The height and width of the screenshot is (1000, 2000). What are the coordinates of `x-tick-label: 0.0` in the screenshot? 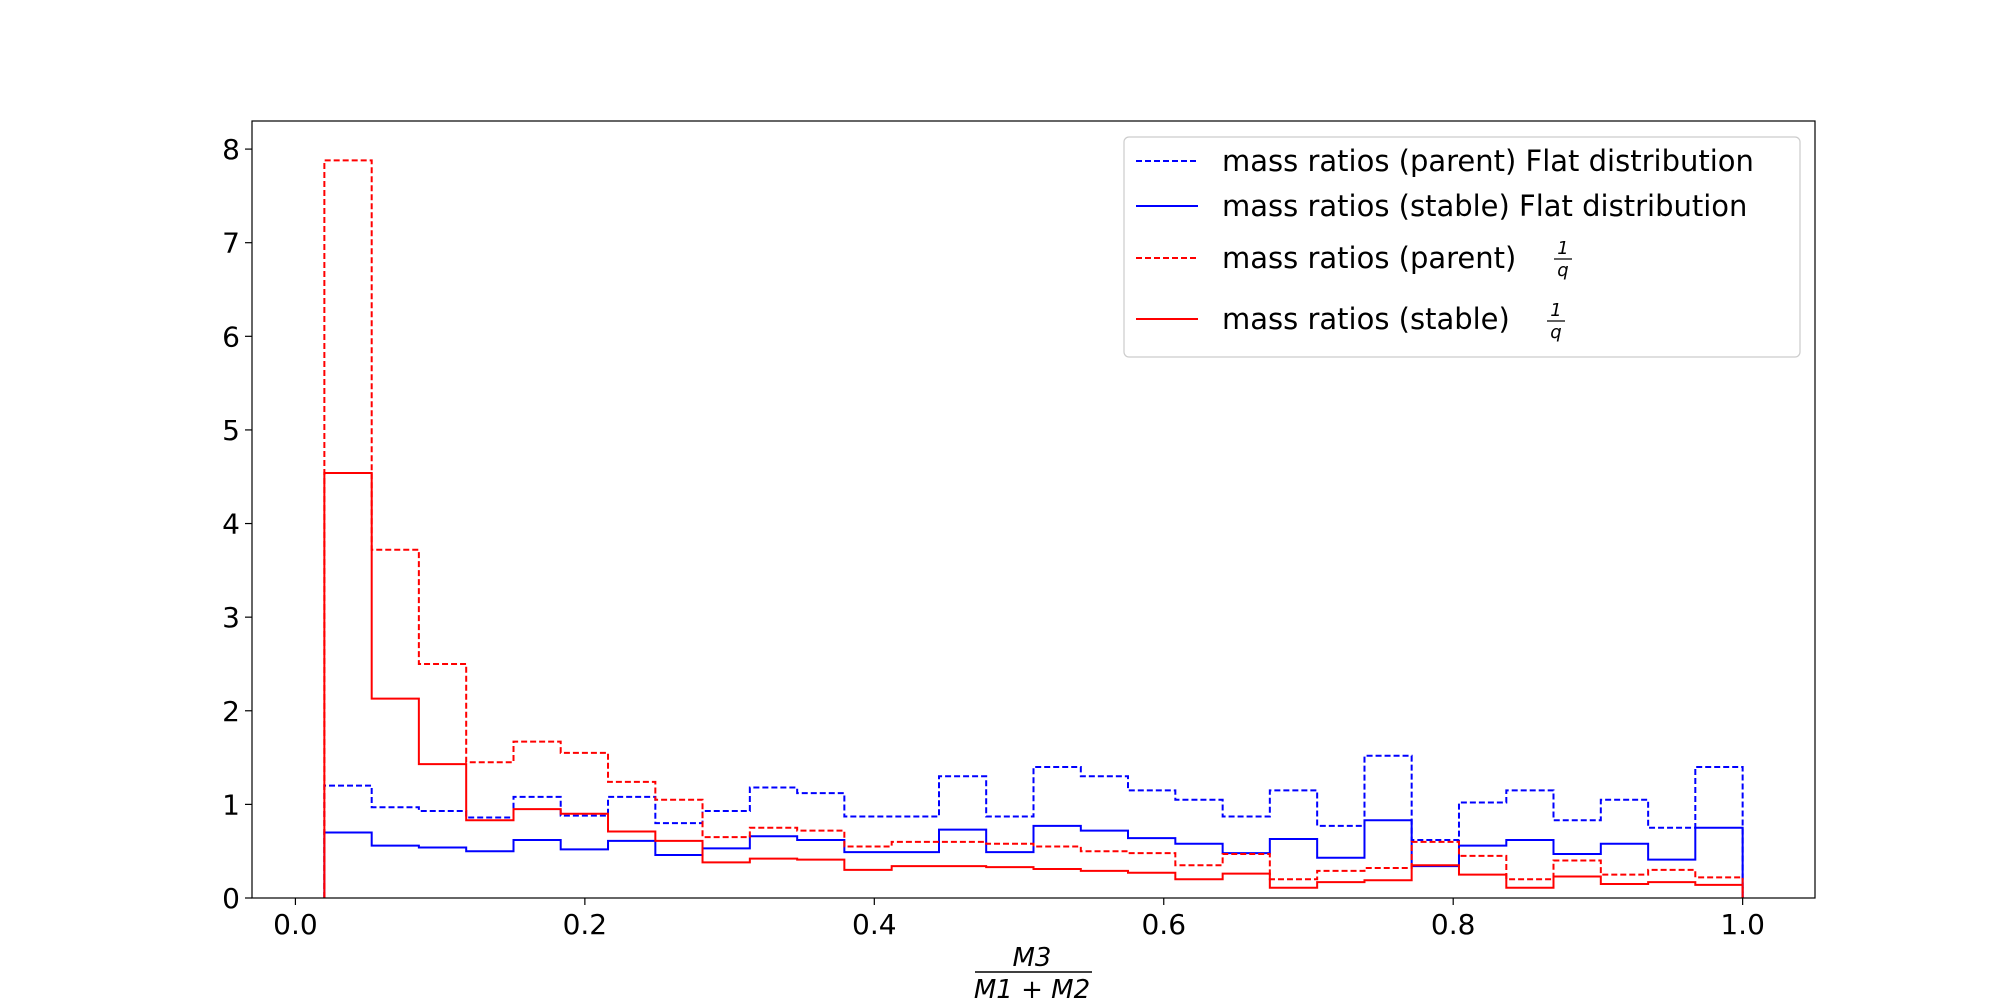 It's located at (295, 924).